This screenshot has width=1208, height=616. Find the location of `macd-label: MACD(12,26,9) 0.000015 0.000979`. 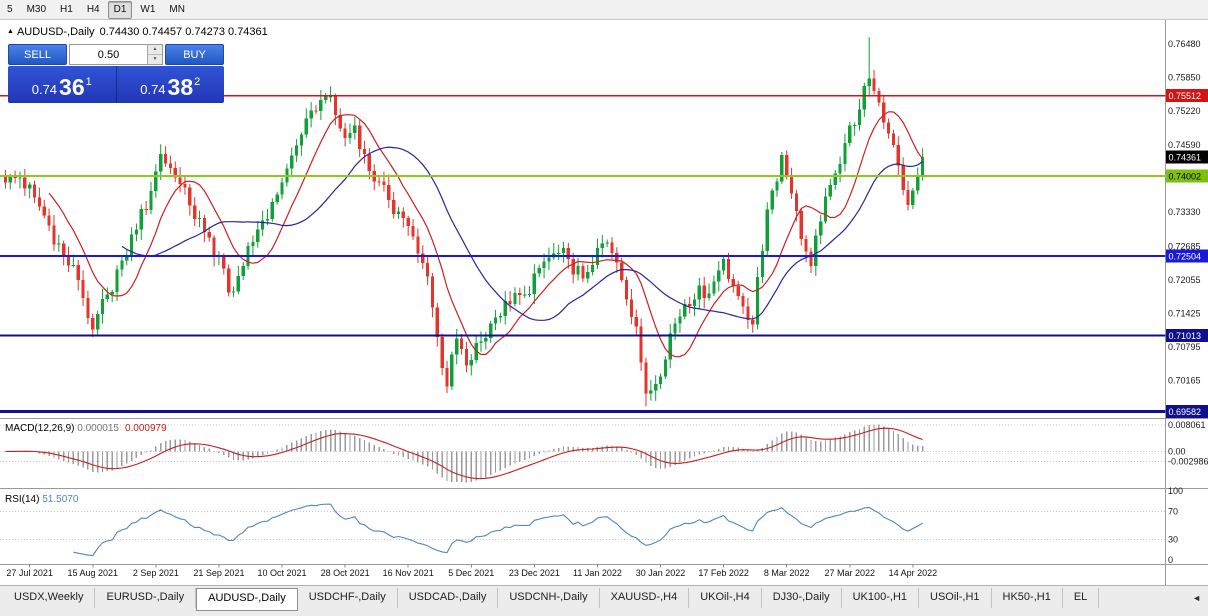

macd-label: MACD(12,26,9) 0.000015 0.000979 is located at coordinates (86, 428).